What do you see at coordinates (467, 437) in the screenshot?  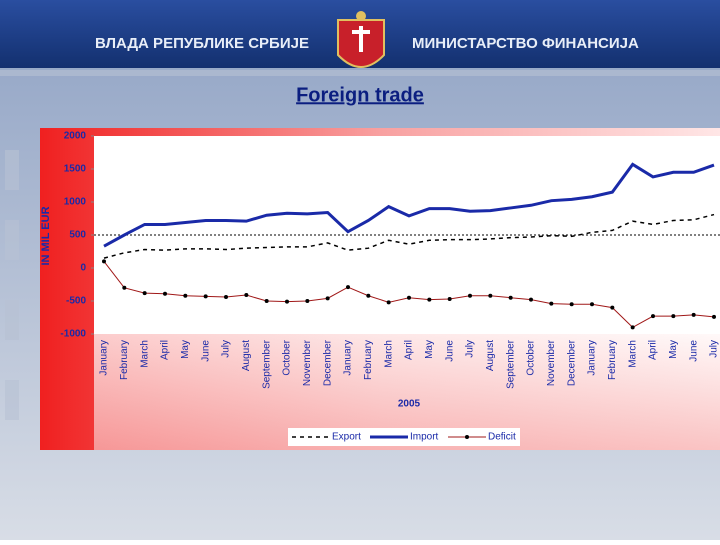 I see `legend-marker` at bounding box center [467, 437].